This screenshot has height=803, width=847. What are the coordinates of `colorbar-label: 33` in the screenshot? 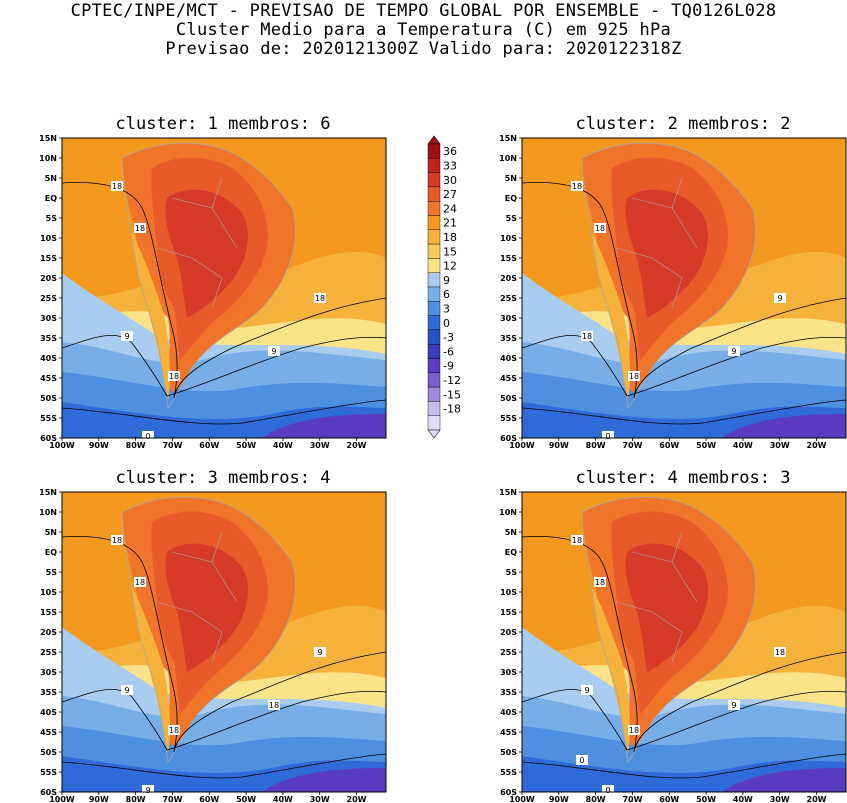 It's located at (450, 165).